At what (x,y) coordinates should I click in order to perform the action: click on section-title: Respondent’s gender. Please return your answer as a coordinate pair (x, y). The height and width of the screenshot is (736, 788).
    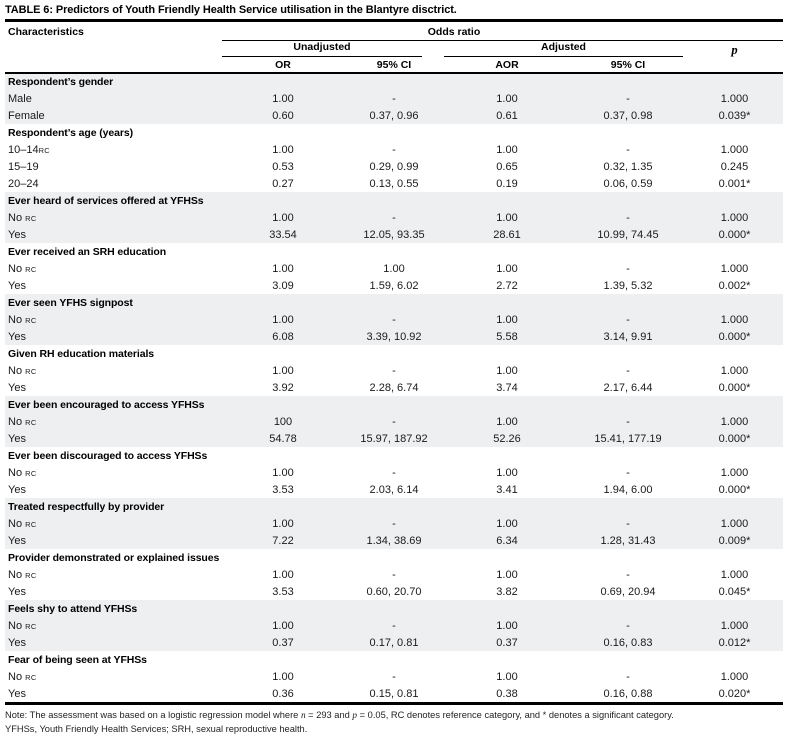
    Looking at the image, I should click on (394, 81).